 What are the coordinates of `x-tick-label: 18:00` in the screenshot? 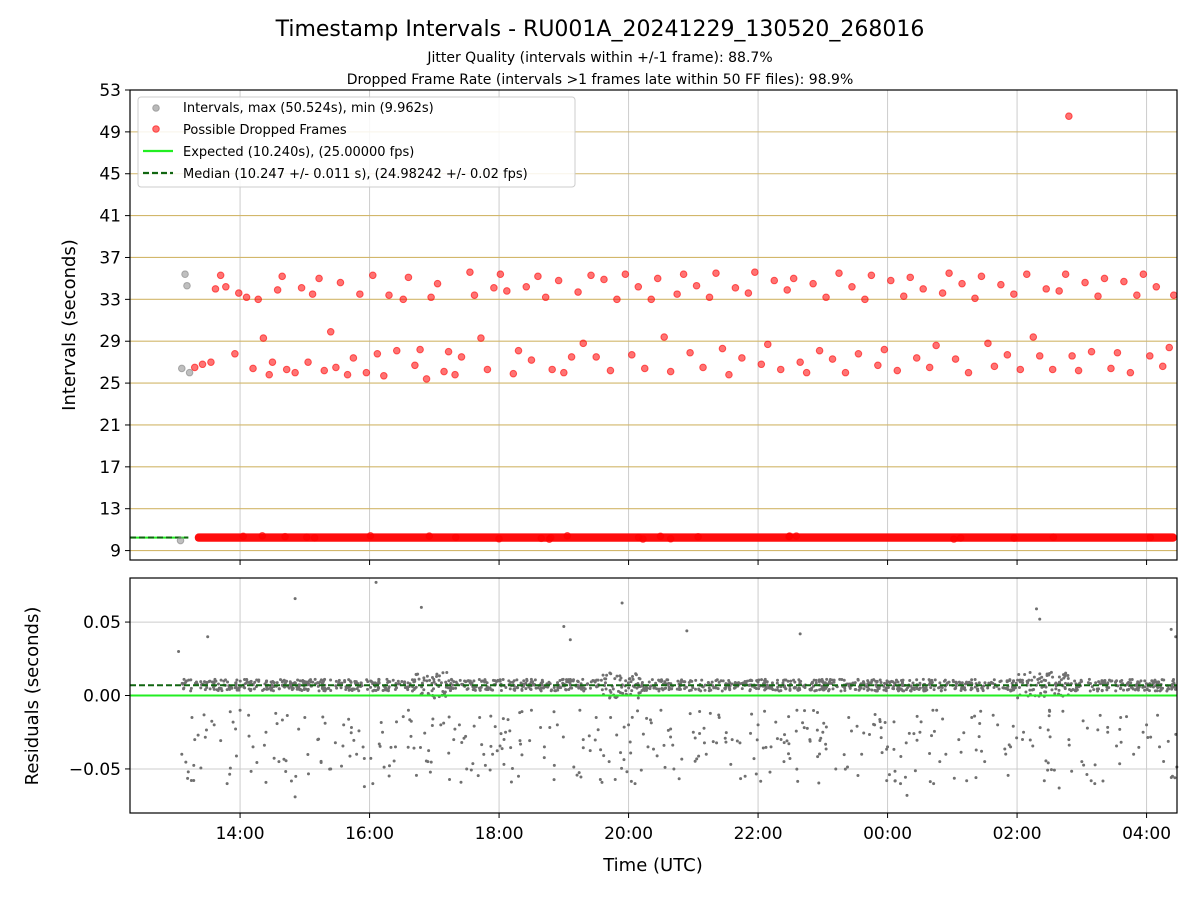 It's located at (499, 834).